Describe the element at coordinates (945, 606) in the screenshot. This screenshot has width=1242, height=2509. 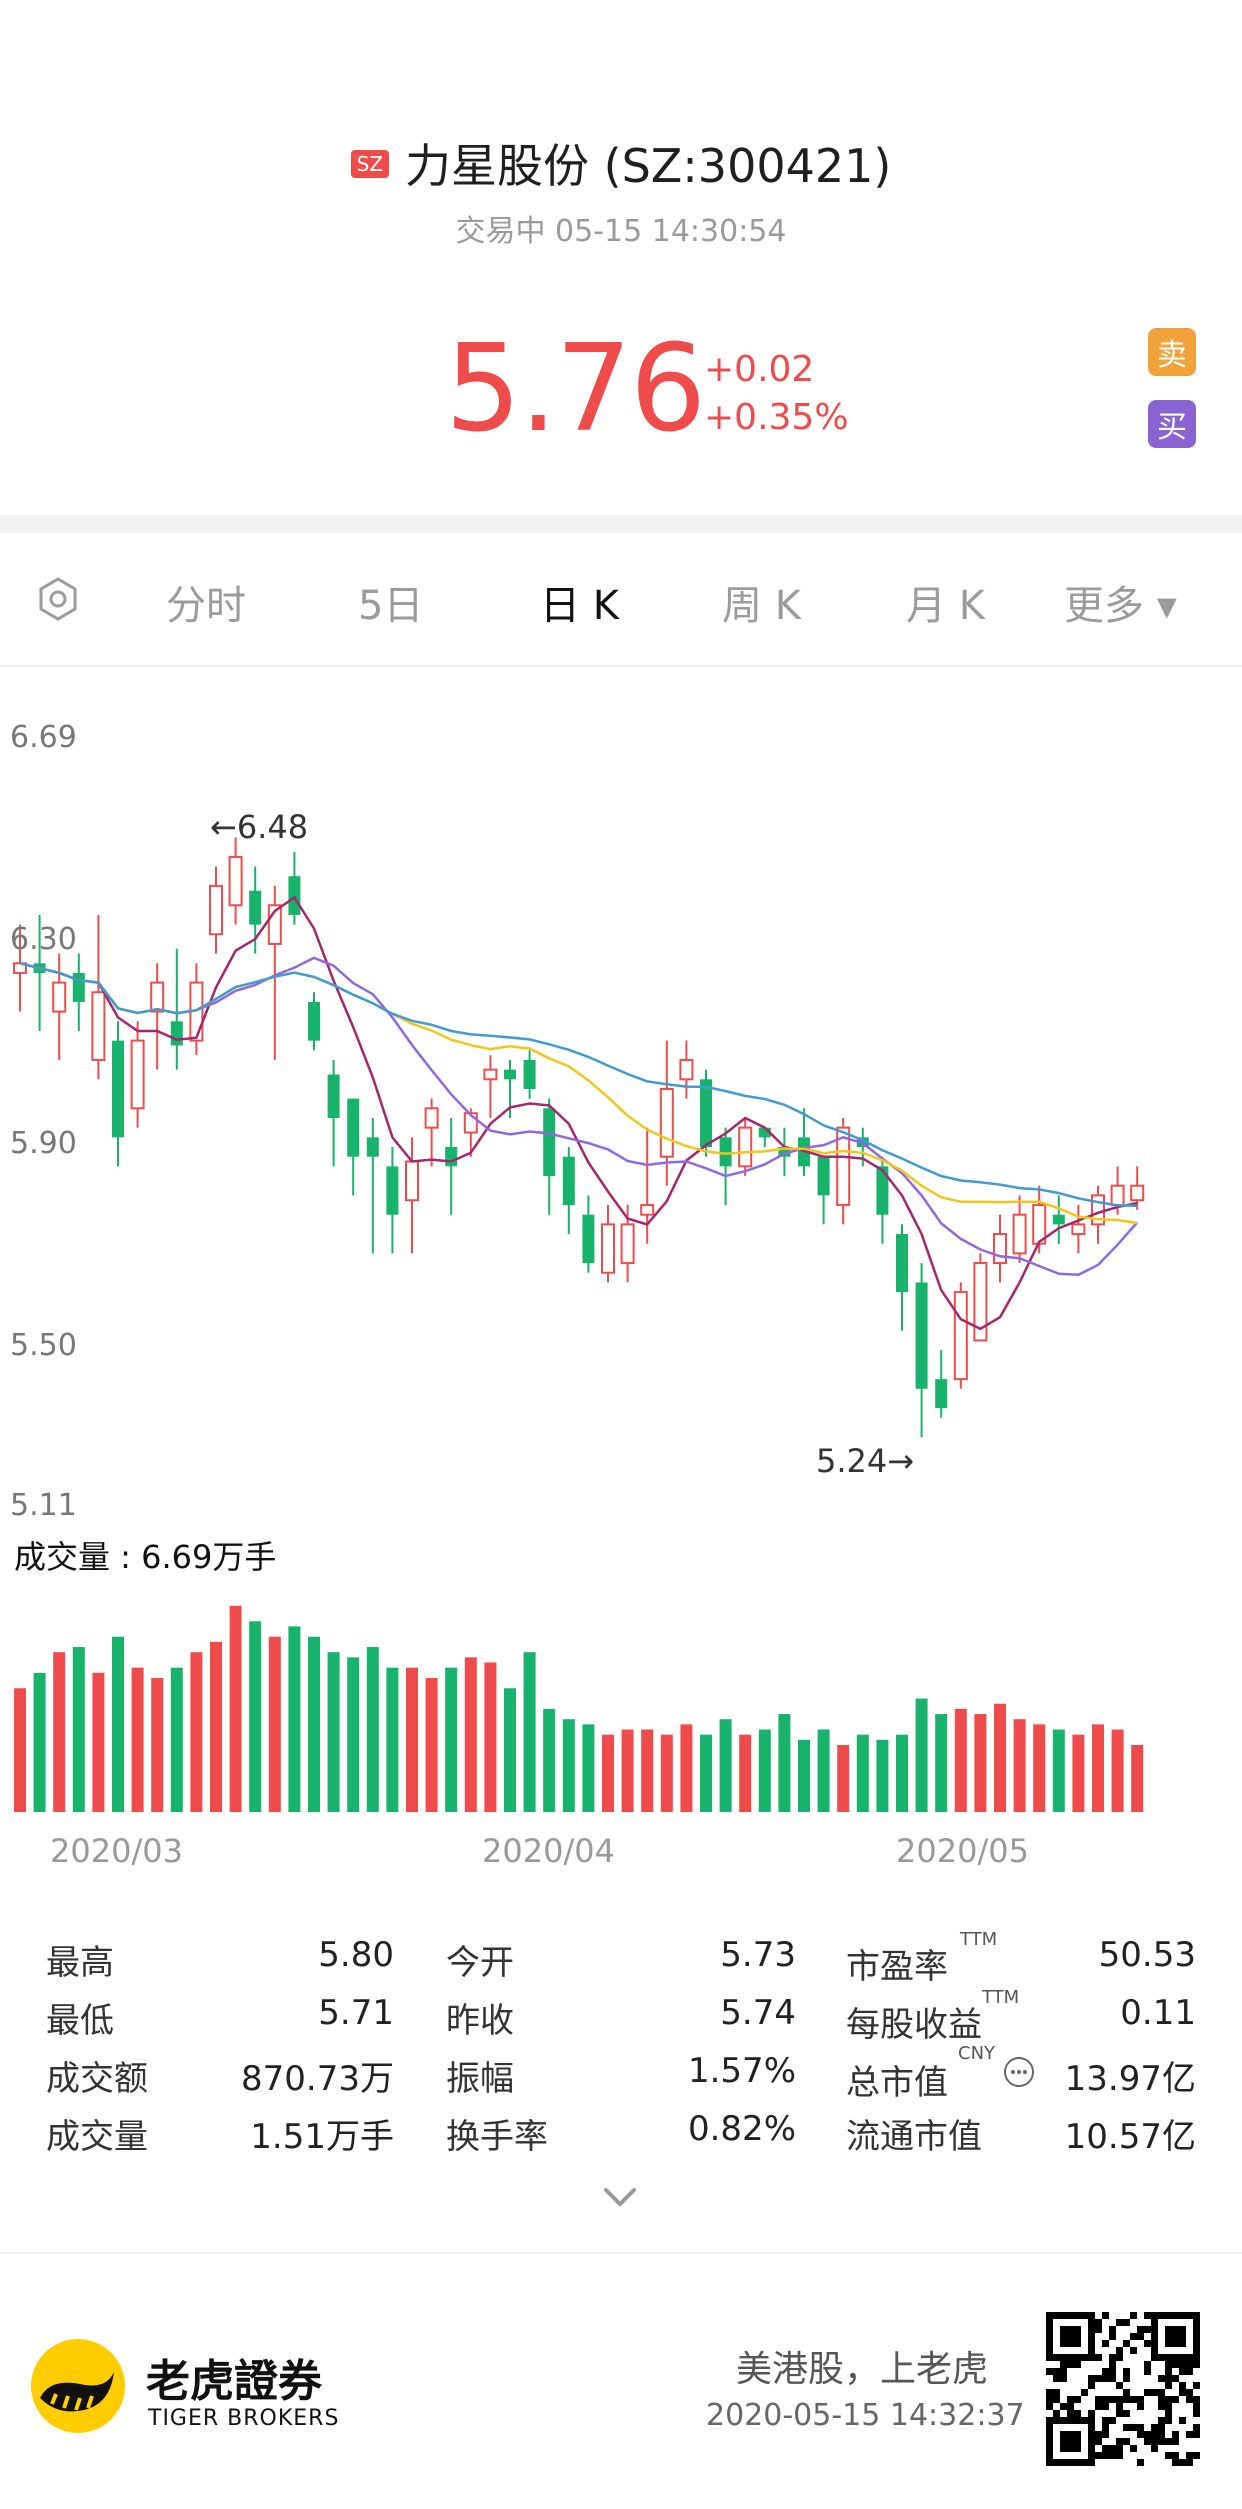
I see `tab-monthly-k: 月 K` at that location.